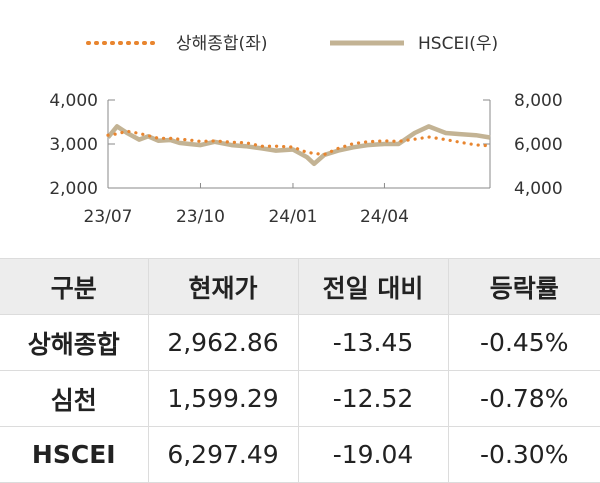 The height and width of the screenshot is (483, 600). I want to click on row-current-price: 1,599.29, so click(222, 398).